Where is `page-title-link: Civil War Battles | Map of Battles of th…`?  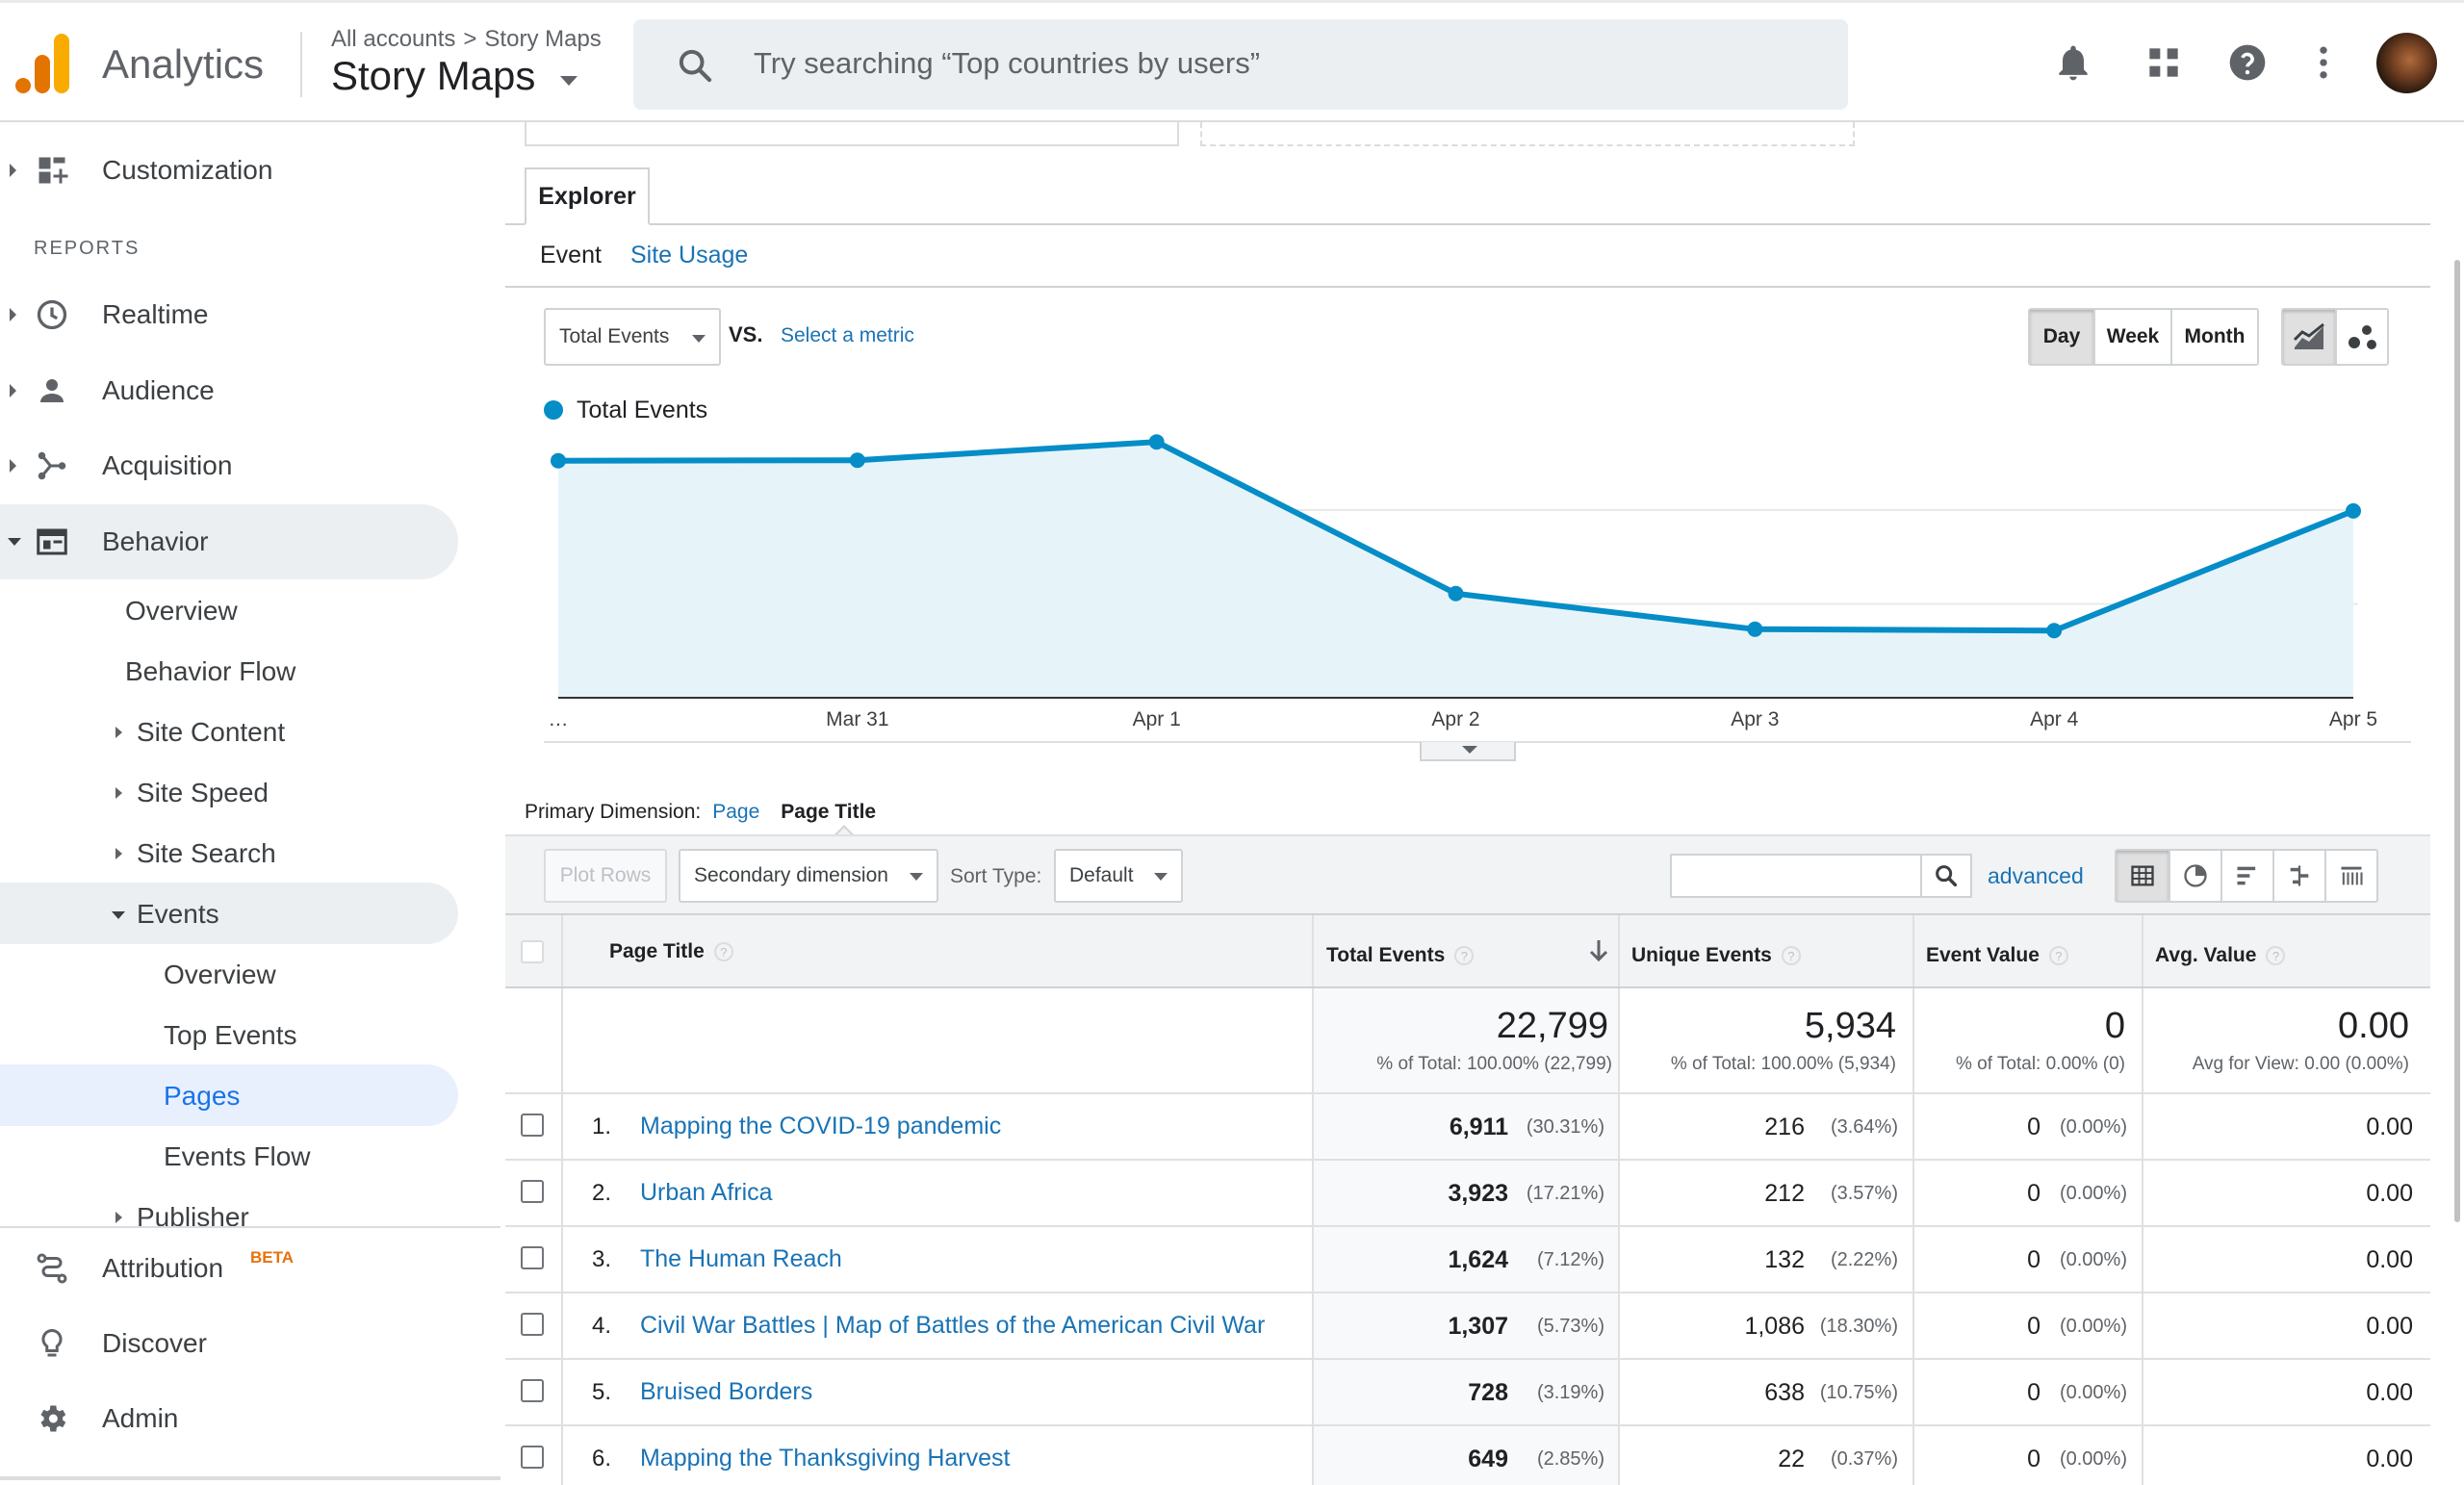 page-title-link: Civil War Battles | Map of Battles of th… is located at coordinates (953, 1325).